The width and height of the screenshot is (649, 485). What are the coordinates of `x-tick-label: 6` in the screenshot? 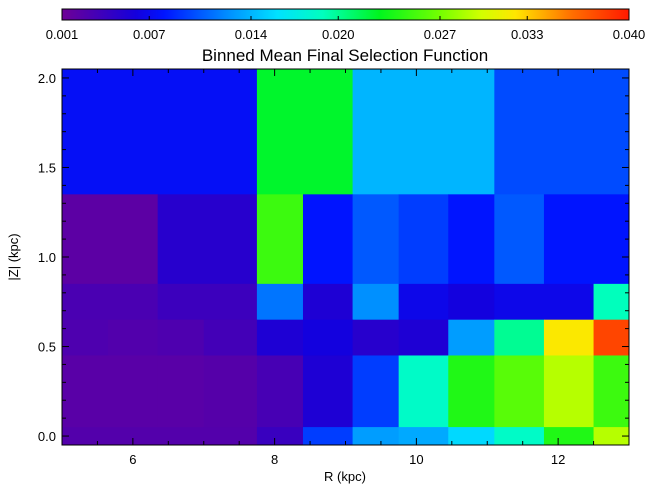 It's located at (132, 459).